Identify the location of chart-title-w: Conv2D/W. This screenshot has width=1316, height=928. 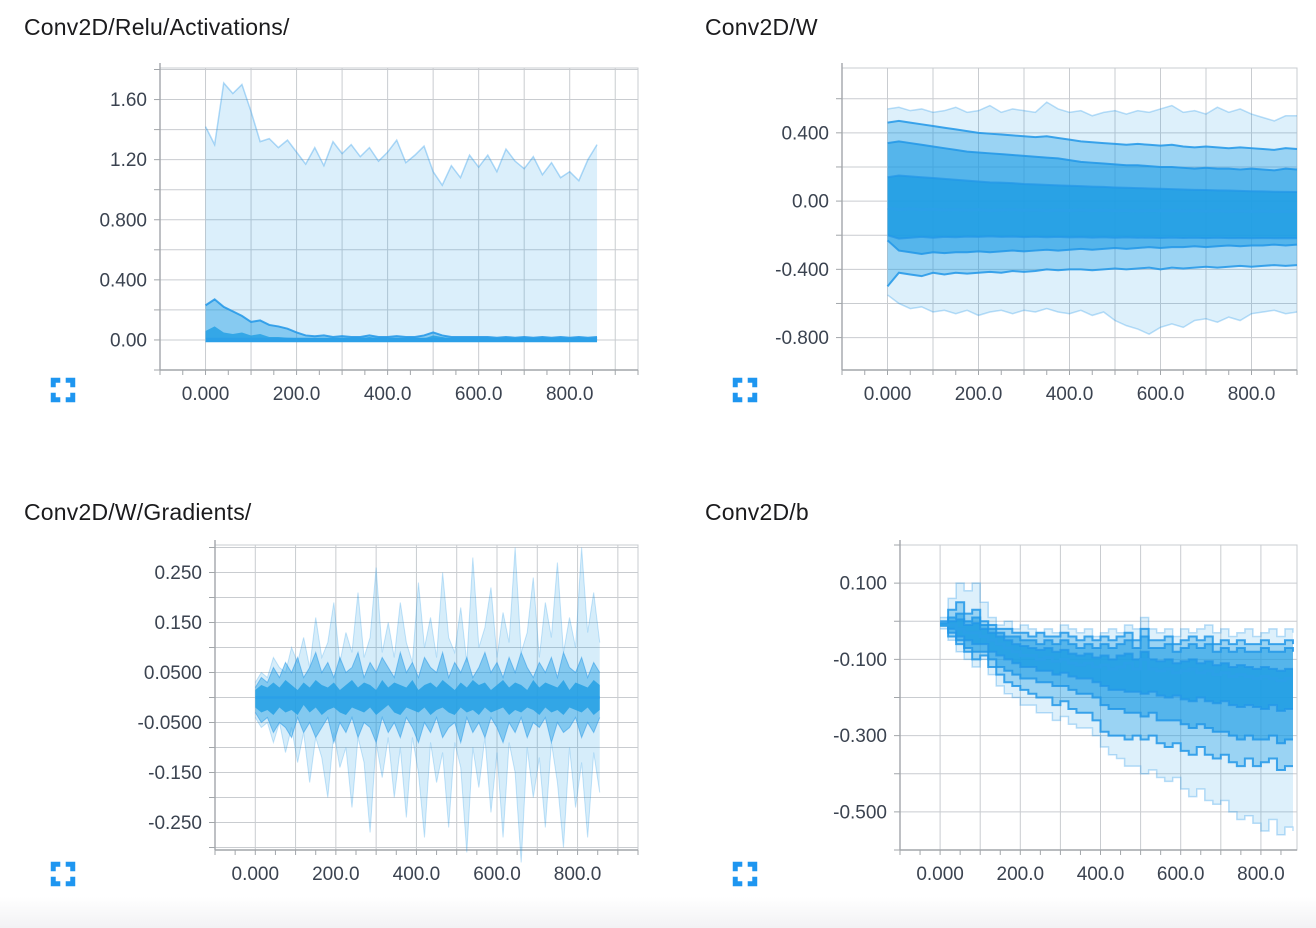
(761, 27).